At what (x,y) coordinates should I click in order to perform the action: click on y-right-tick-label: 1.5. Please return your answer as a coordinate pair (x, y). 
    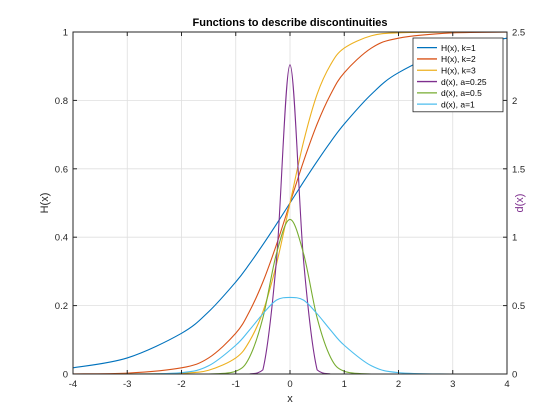
    Looking at the image, I should click on (518, 169).